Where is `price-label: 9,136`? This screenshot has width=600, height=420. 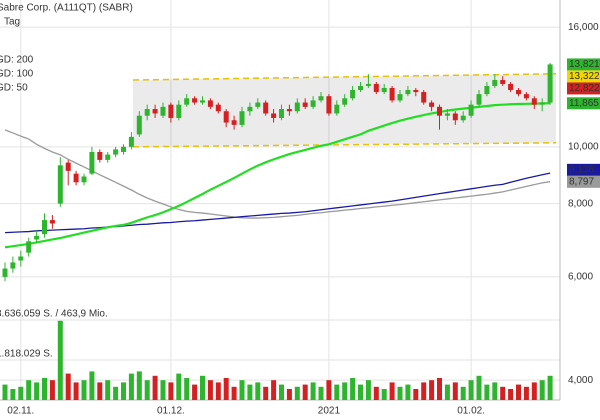
price-label: 9,136 is located at coordinates (581, 169).